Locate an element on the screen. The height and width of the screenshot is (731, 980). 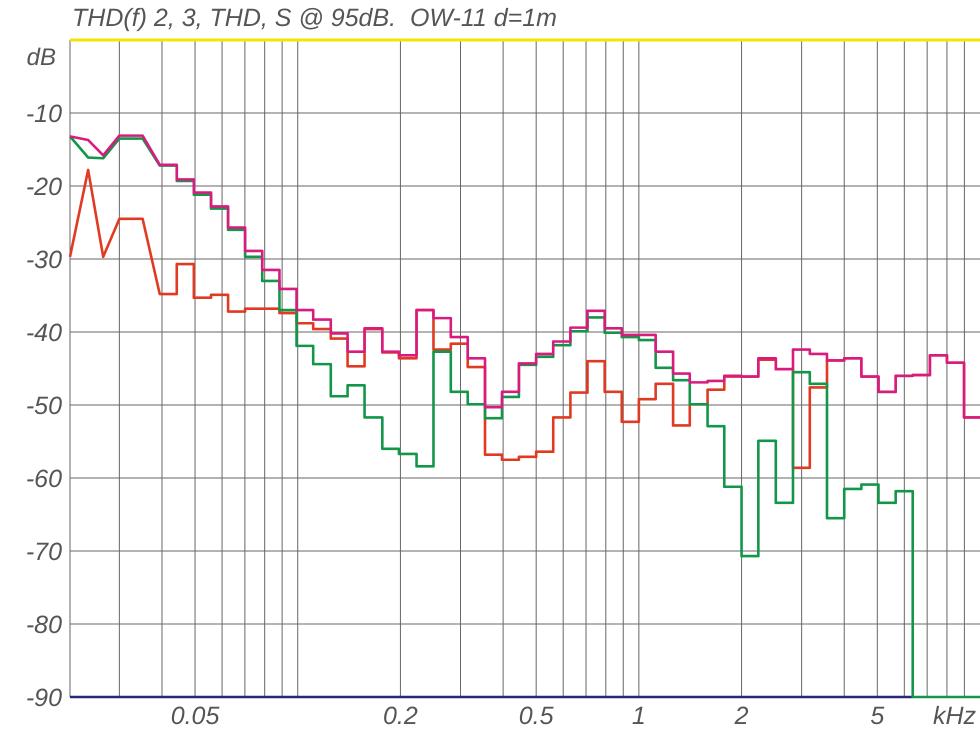
x-tick-label: 0.05 is located at coordinates (195, 716).